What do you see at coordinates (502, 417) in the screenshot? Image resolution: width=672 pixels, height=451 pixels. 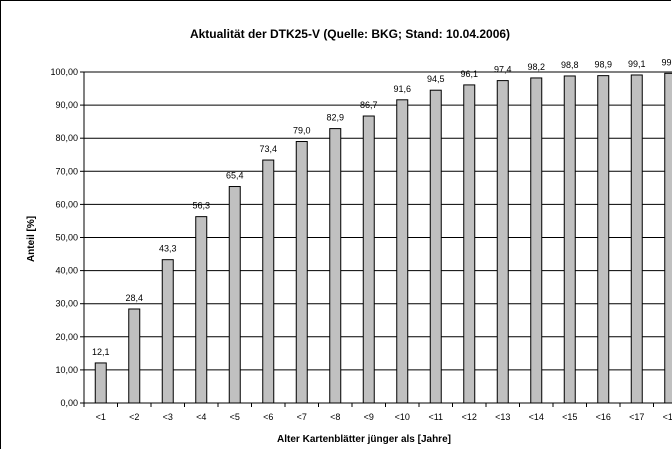 I see `x-tick-label: <13` at bounding box center [502, 417].